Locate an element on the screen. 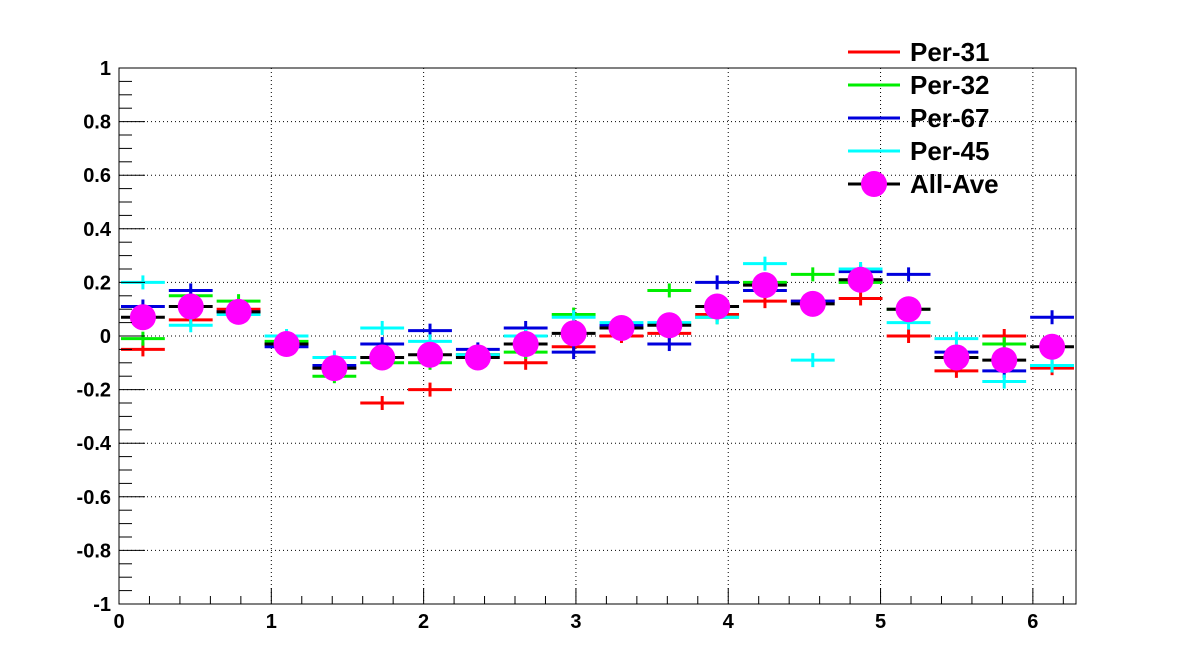 This screenshot has height=672, width=1196. y-tick-label: -0.4 is located at coordinates (94, 444).